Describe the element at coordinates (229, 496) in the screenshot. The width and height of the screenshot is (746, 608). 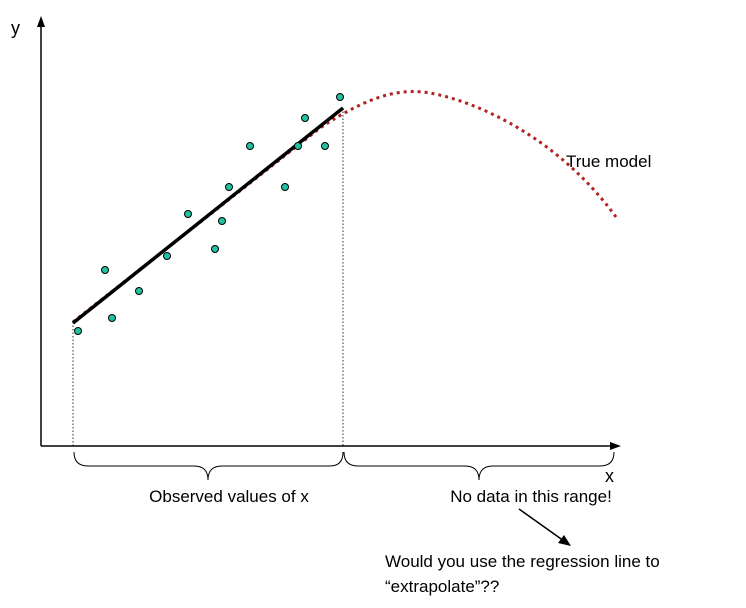
I see `observed-range-label: Observed values of x` at that location.